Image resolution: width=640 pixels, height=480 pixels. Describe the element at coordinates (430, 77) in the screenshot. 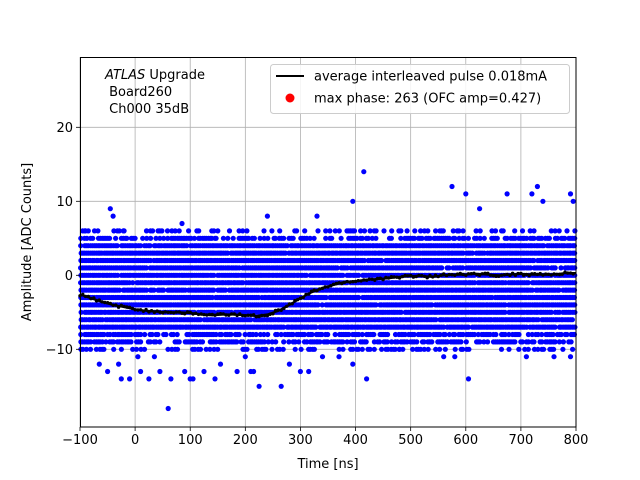

I see `legend-label-average: average interleaved pulse 0.018mA` at that location.